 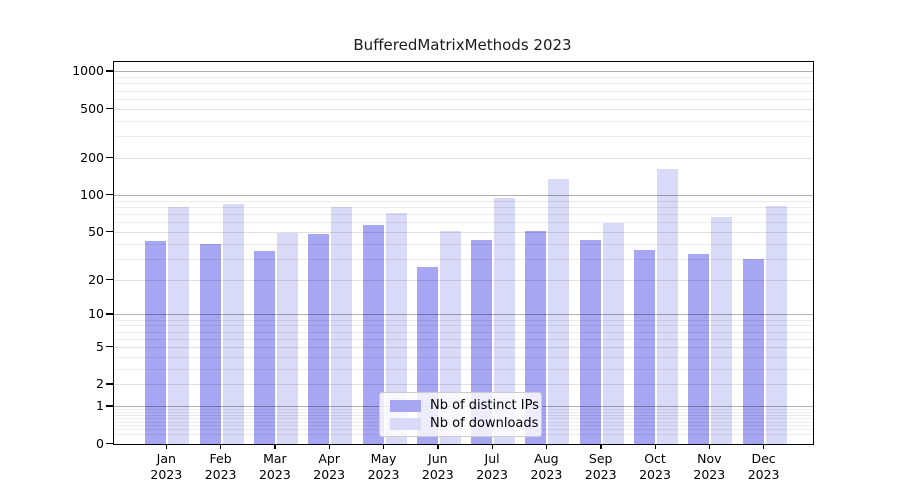 I want to click on bar-downloads-apr, so click(x=342, y=325).